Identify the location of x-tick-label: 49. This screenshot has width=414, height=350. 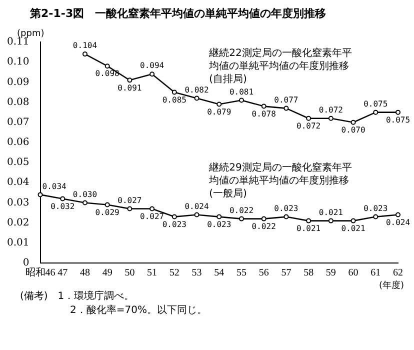
(107, 273).